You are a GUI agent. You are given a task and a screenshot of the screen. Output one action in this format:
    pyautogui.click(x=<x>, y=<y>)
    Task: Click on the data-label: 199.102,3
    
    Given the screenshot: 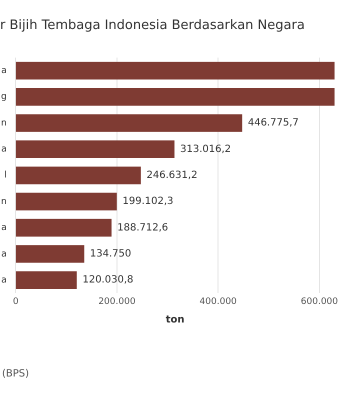 What is the action you would take?
    pyautogui.click(x=148, y=202)
    